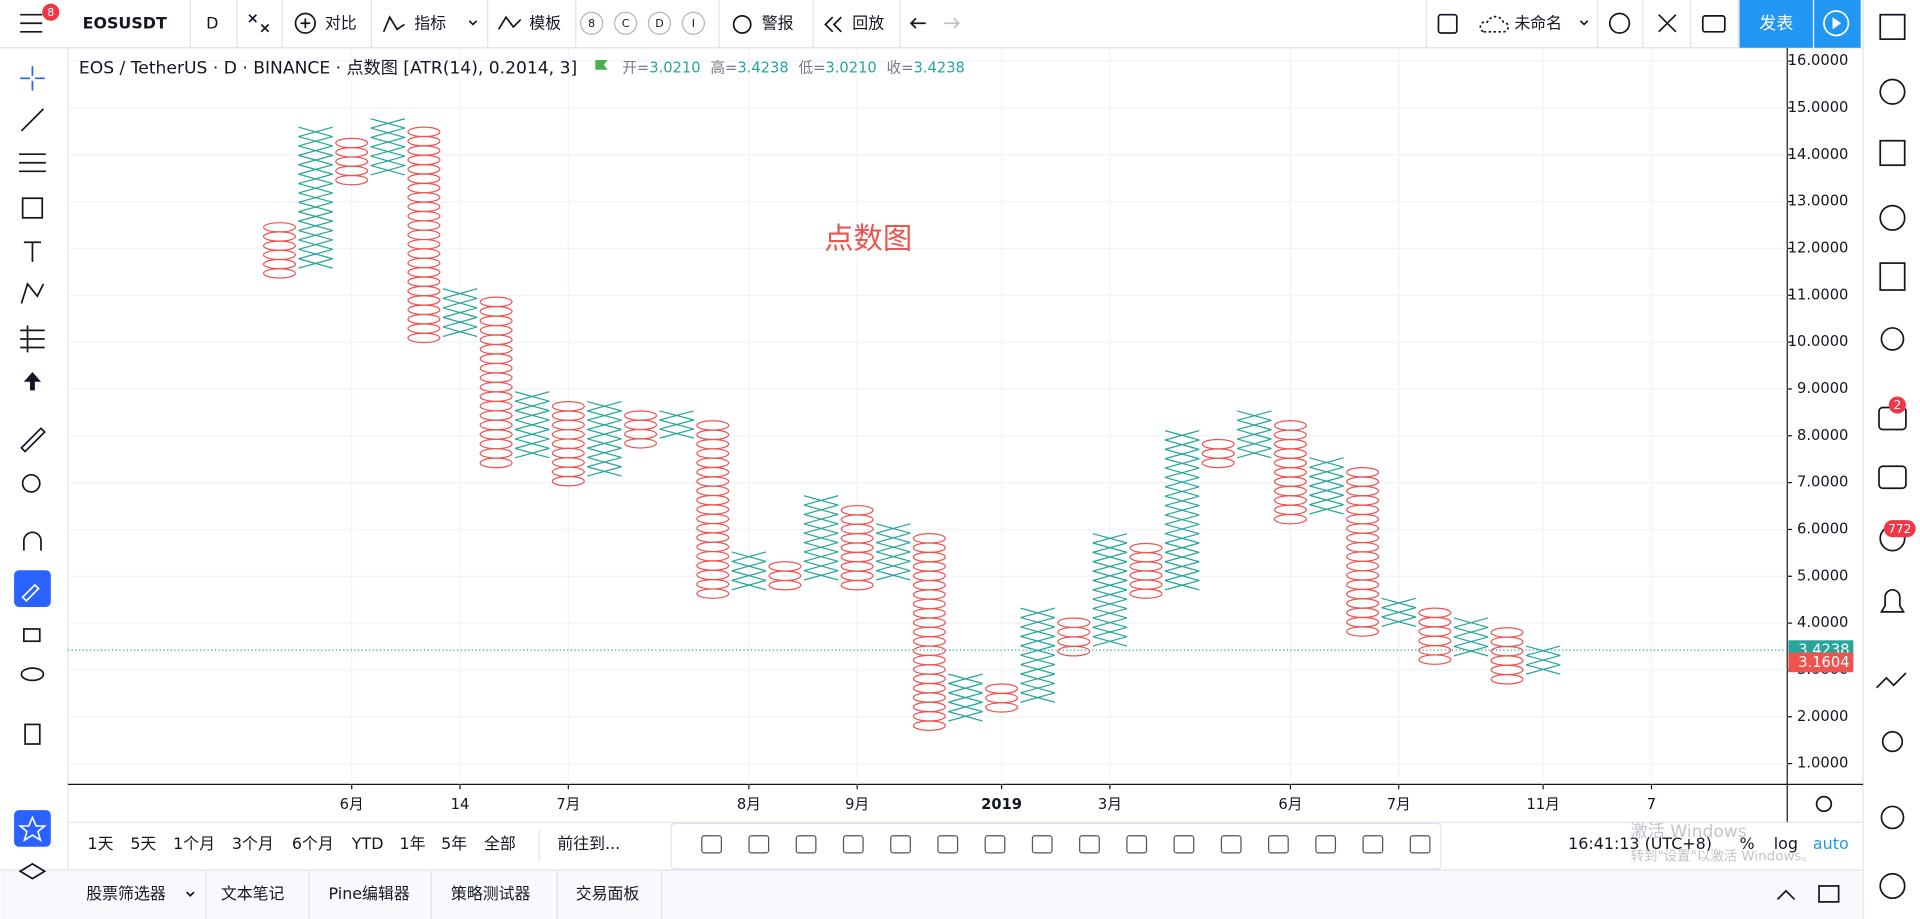 The image size is (1920, 919). I want to click on text-tool, so click(32, 251).